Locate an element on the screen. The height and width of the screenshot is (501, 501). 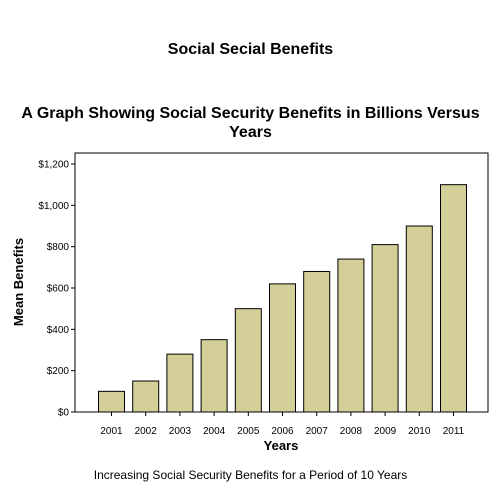
bar-2007 is located at coordinates (317, 341).